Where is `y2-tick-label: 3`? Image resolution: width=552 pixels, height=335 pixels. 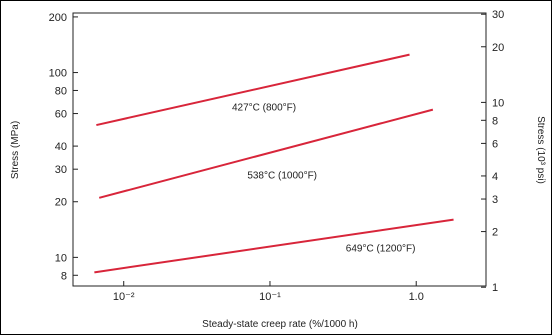 y2-tick-label: 3 is located at coordinates (495, 200).